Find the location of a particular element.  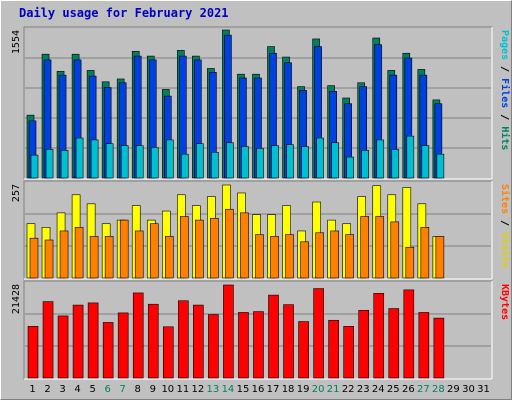

x-tick-label: 19 is located at coordinates (303, 389).